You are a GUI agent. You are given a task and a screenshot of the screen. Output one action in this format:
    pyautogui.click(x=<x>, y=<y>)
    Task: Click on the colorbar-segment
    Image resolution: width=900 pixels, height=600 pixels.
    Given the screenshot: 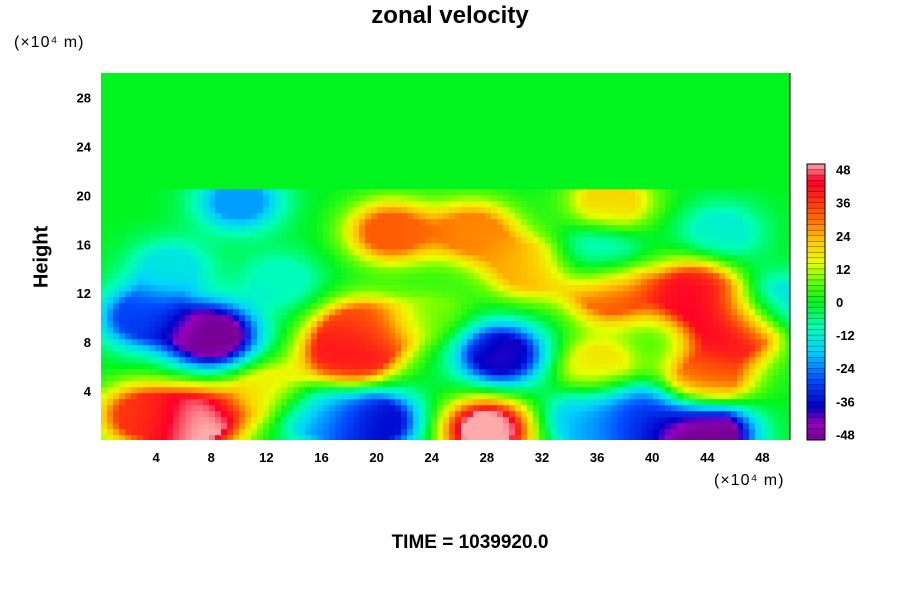 What is the action you would take?
    pyautogui.click(x=816, y=205)
    